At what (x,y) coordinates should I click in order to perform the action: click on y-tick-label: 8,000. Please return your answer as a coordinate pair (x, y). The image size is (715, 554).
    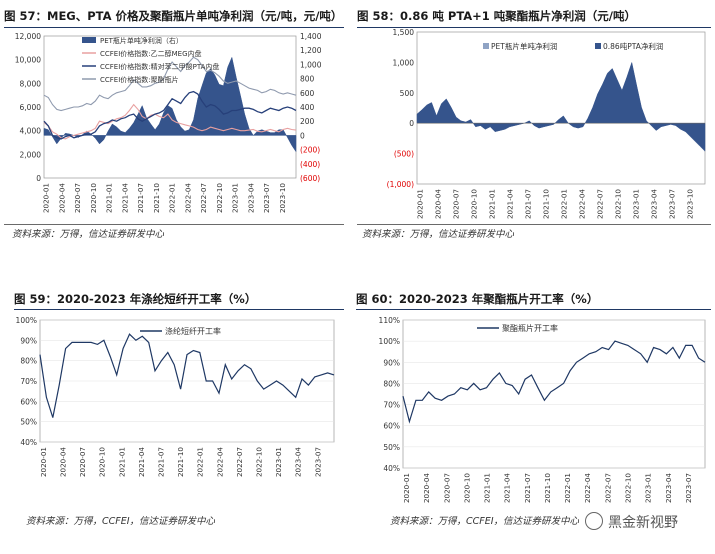
    Looking at the image, I should click on (31, 83).